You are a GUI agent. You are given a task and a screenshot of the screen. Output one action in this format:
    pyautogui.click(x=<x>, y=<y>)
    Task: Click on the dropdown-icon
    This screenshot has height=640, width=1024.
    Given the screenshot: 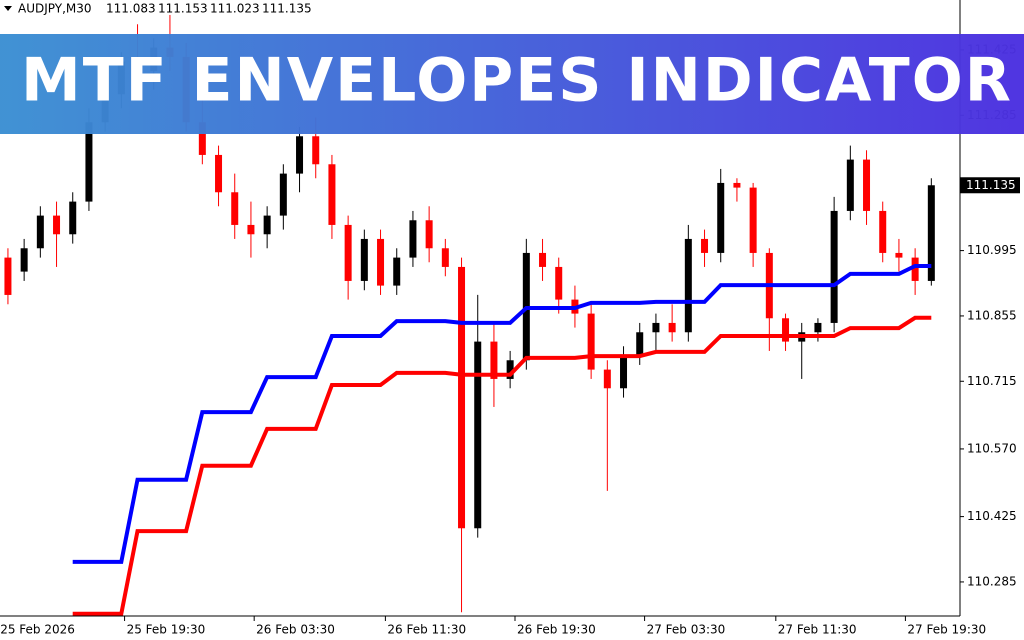 What is the action you would take?
    pyautogui.click(x=8, y=8)
    